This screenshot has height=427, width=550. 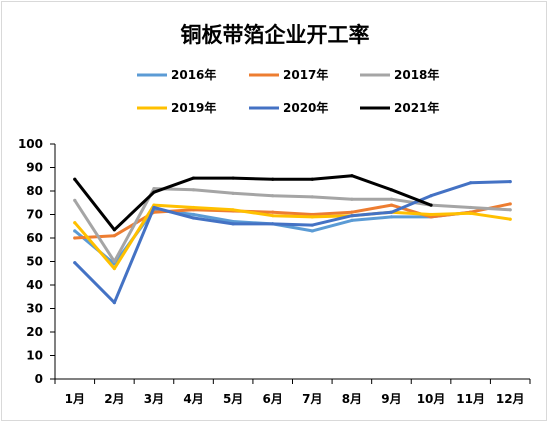 I want to click on series-2018年, so click(x=292, y=225).